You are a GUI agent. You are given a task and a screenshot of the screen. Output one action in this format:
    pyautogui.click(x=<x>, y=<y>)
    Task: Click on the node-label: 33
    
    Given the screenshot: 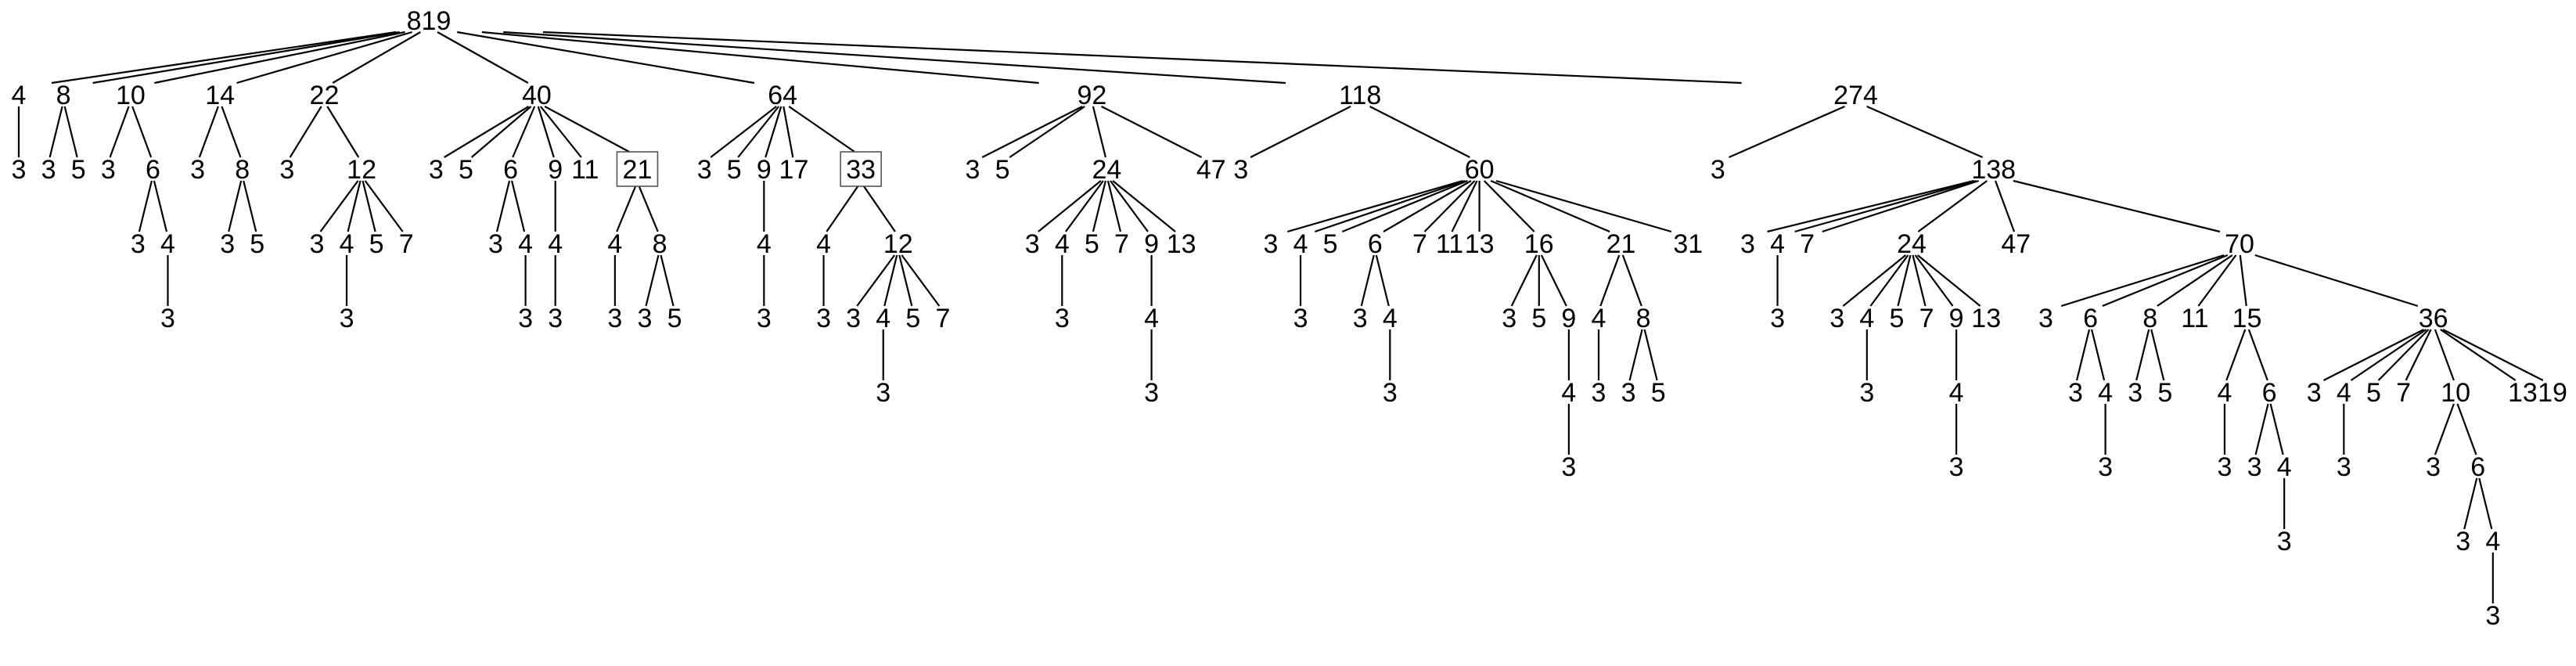 What is the action you would take?
    pyautogui.click(x=861, y=170)
    